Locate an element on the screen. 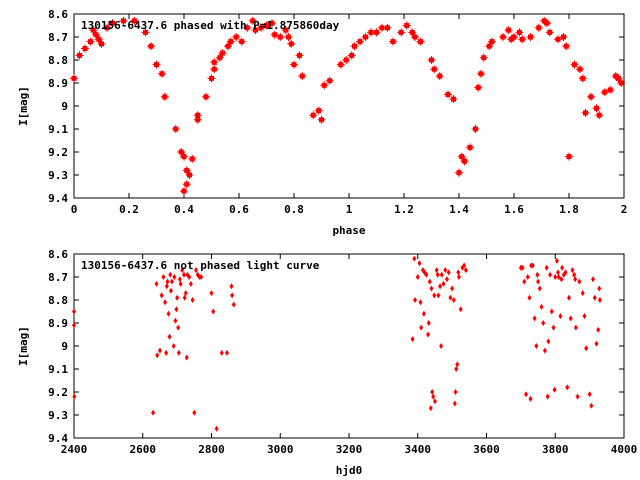  phased-x-tick-label: 0.4 is located at coordinates (184, 209).